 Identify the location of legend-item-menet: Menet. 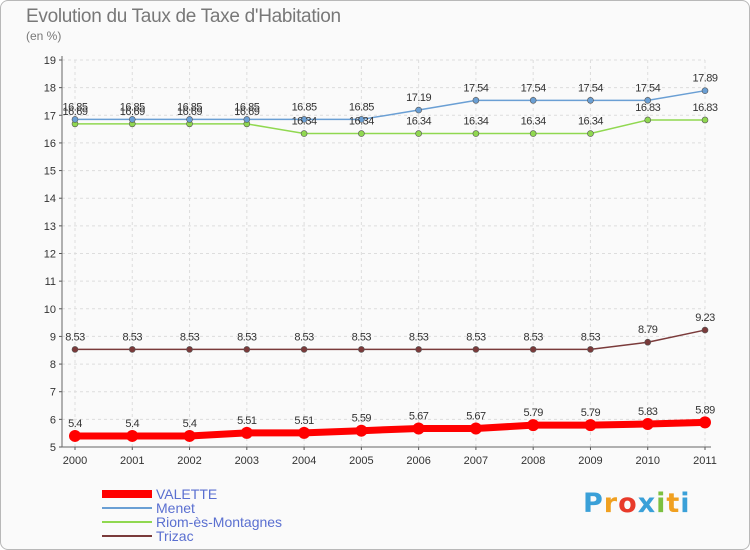
(148, 508).